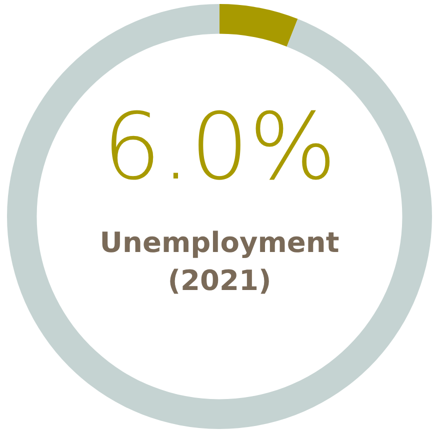  Describe the element at coordinates (219, 146) in the screenshot. I see `data-label: 6.0%` at that location.